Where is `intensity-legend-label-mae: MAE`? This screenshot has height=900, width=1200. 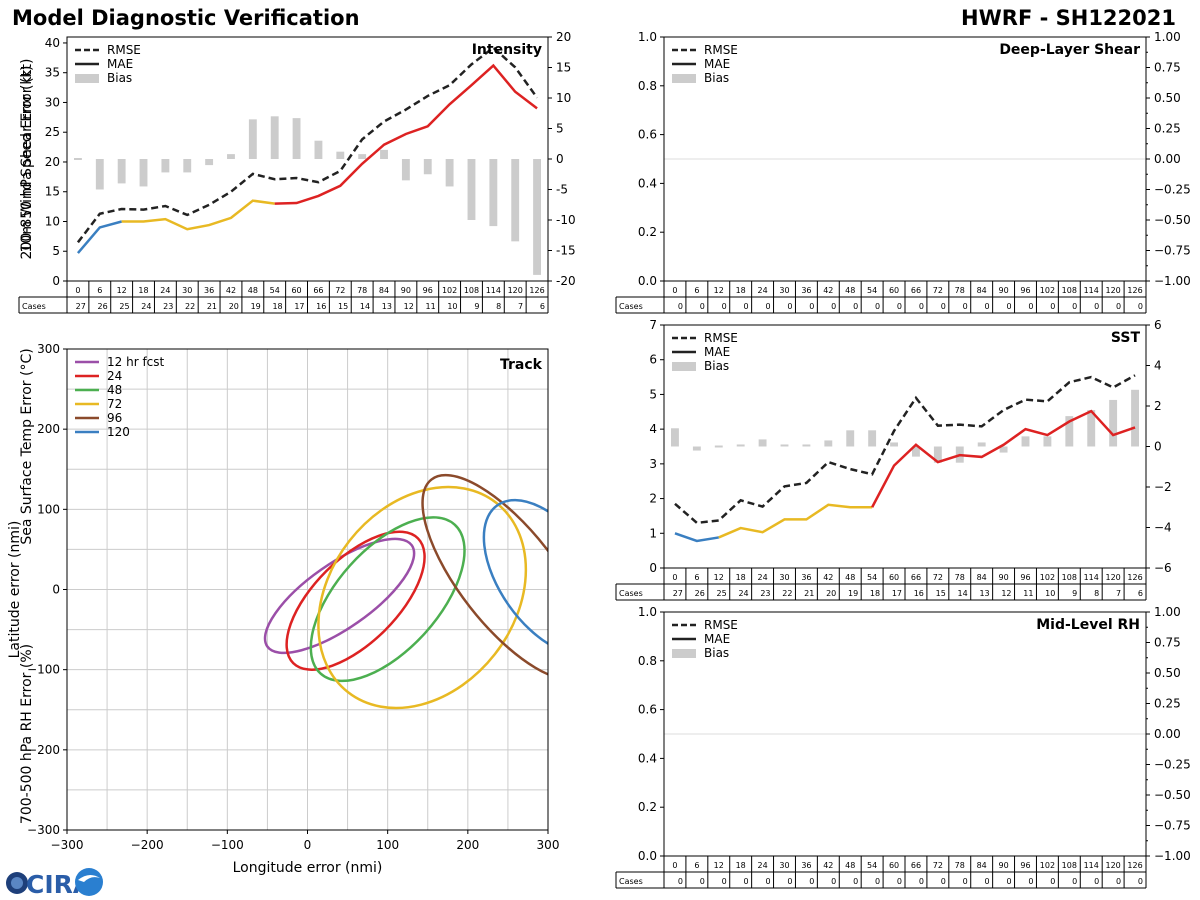
intensity-legend-label-mae: MAE is located at coordinates (120, 64).